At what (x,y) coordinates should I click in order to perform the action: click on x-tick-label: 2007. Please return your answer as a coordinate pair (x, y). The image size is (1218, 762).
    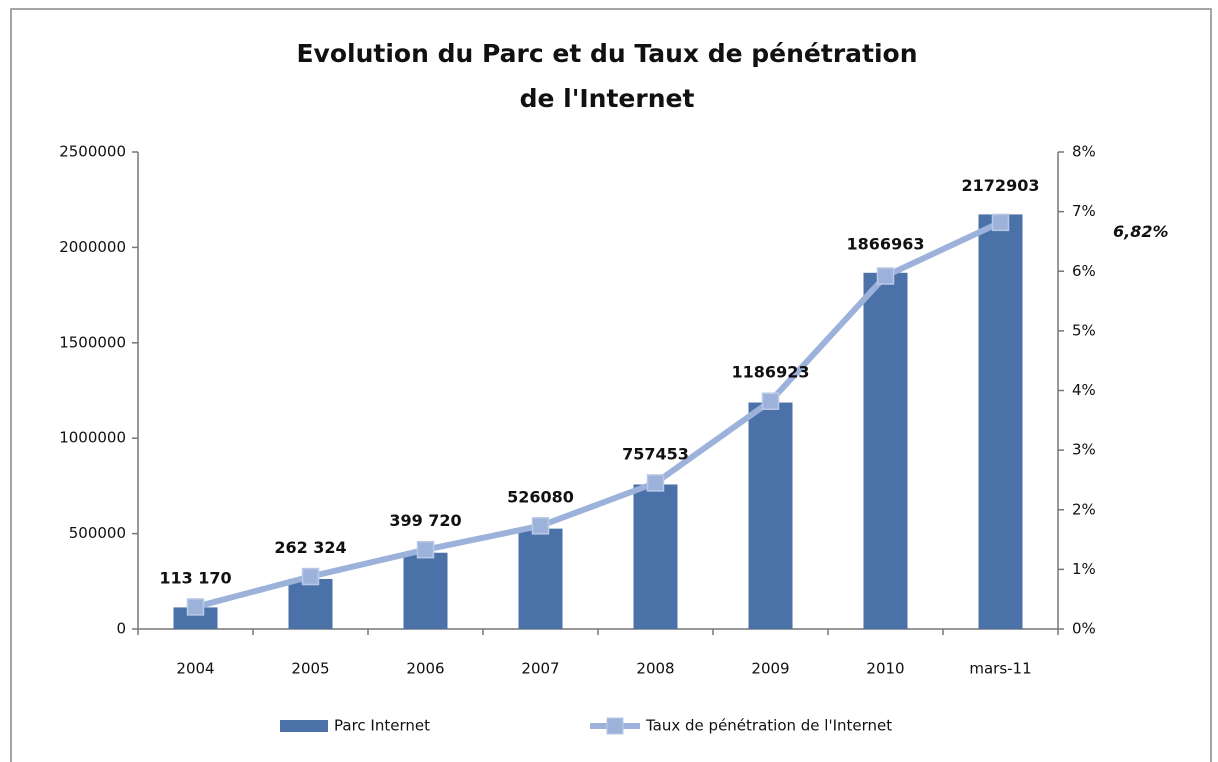
    Looking at the image, I should click on (540, 669).